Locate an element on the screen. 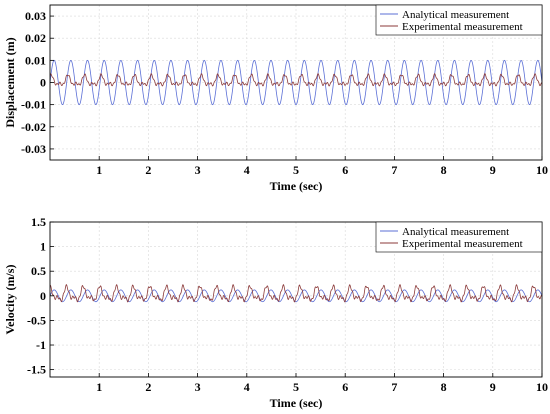 Image resolution: width=550 pixels, height=414 pixels. y-tick-label: -1 is located at coordinates (41, 345).